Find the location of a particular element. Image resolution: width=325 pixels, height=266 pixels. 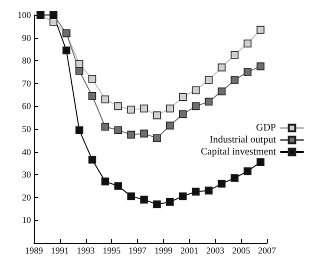

y-tick-label: 10 is located at coordinates (27, 220).